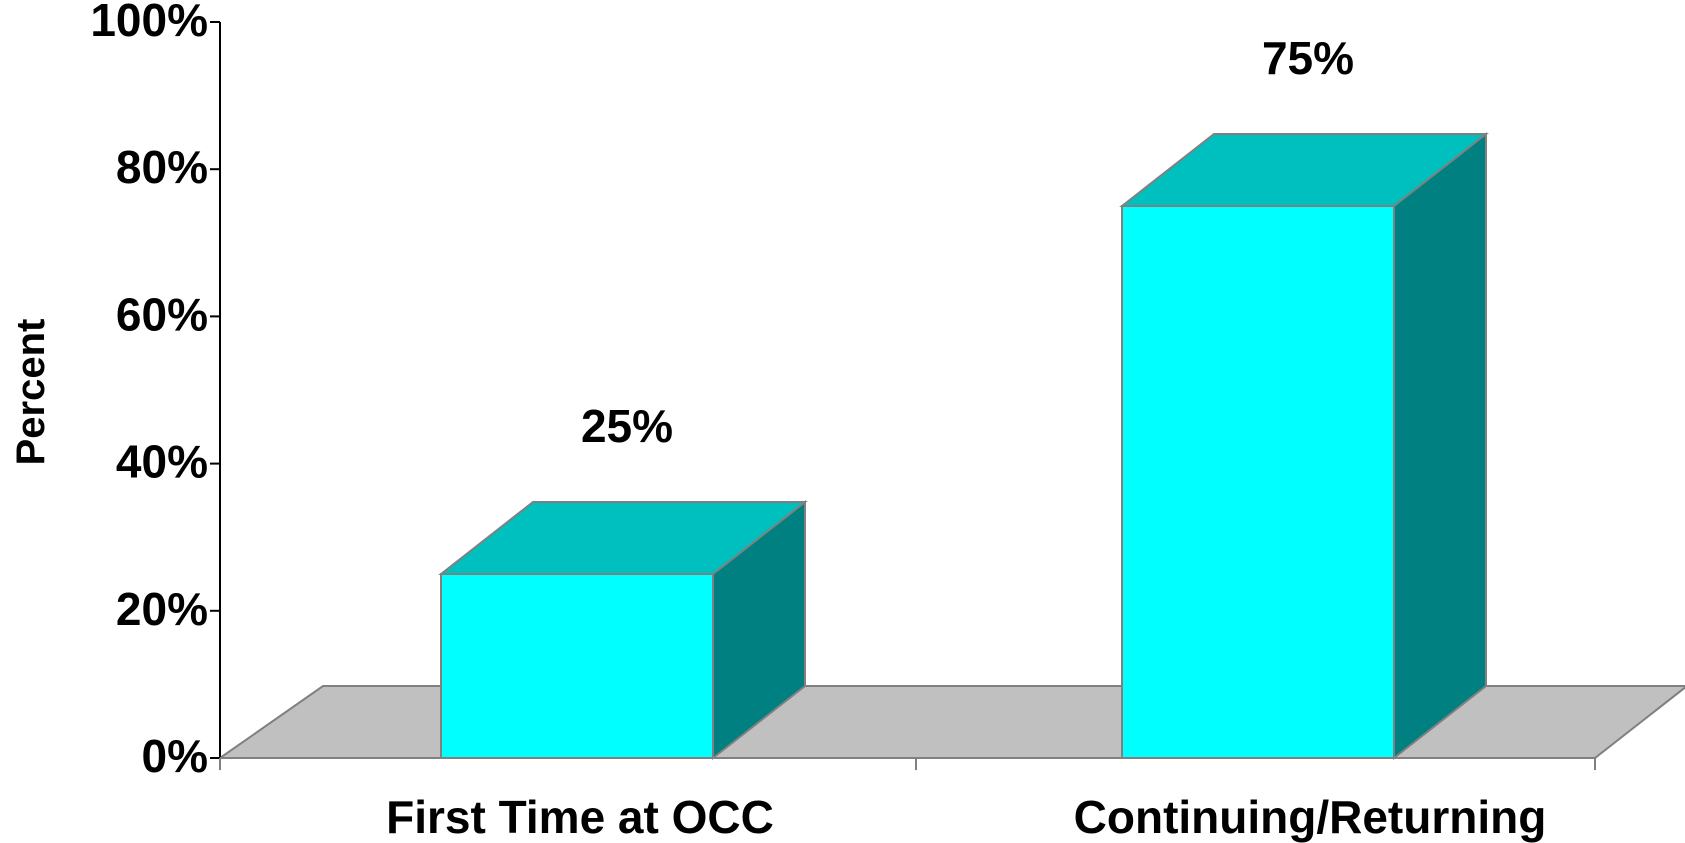 The height and width of the screenshot is (843, 1685). What do you see at coordinates (1310, 817) in the screenshot?
I see `x-category-label: Continuing/Returning` at bounding box center [1310, 817].